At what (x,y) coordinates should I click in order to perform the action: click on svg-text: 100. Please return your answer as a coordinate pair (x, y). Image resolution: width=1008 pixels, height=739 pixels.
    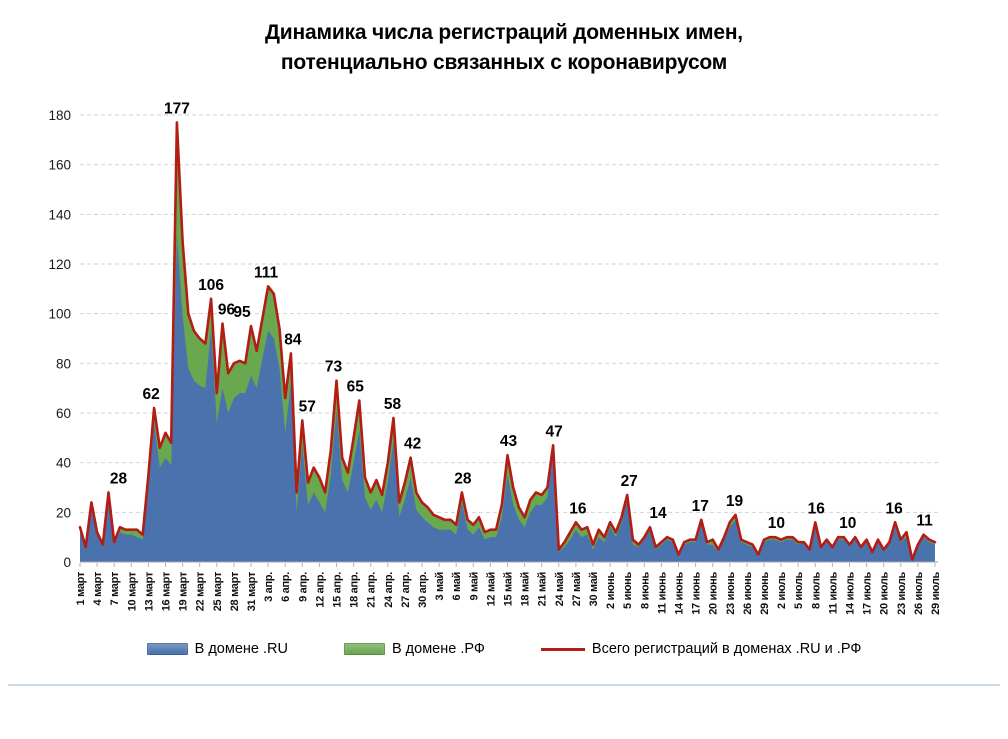
    Looking at the image, I should click on (59, 314).